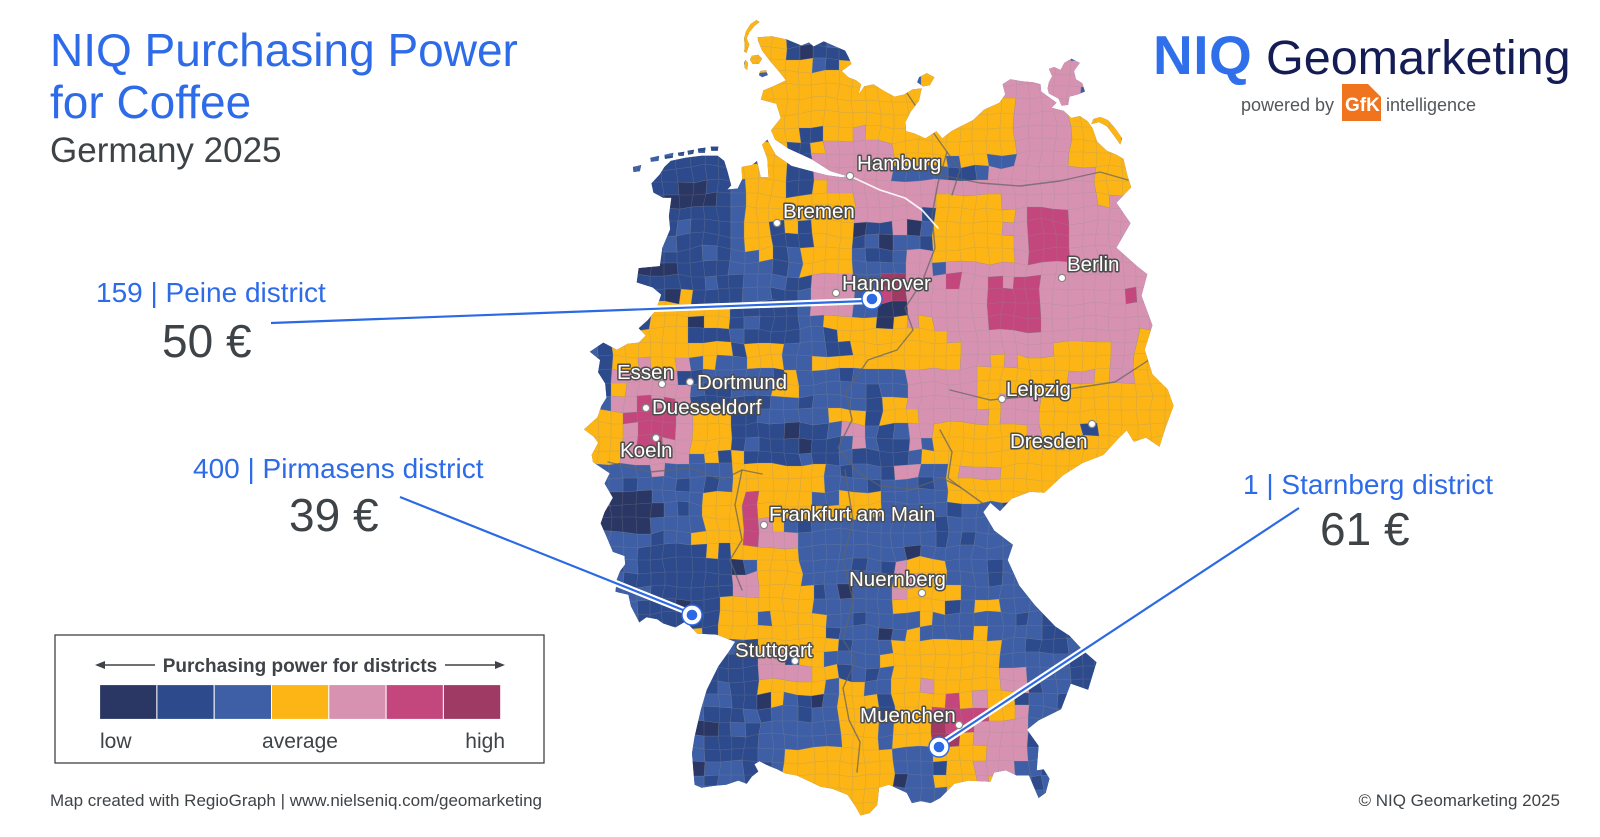  I want to click on svg-text: high, so click(485, 741).